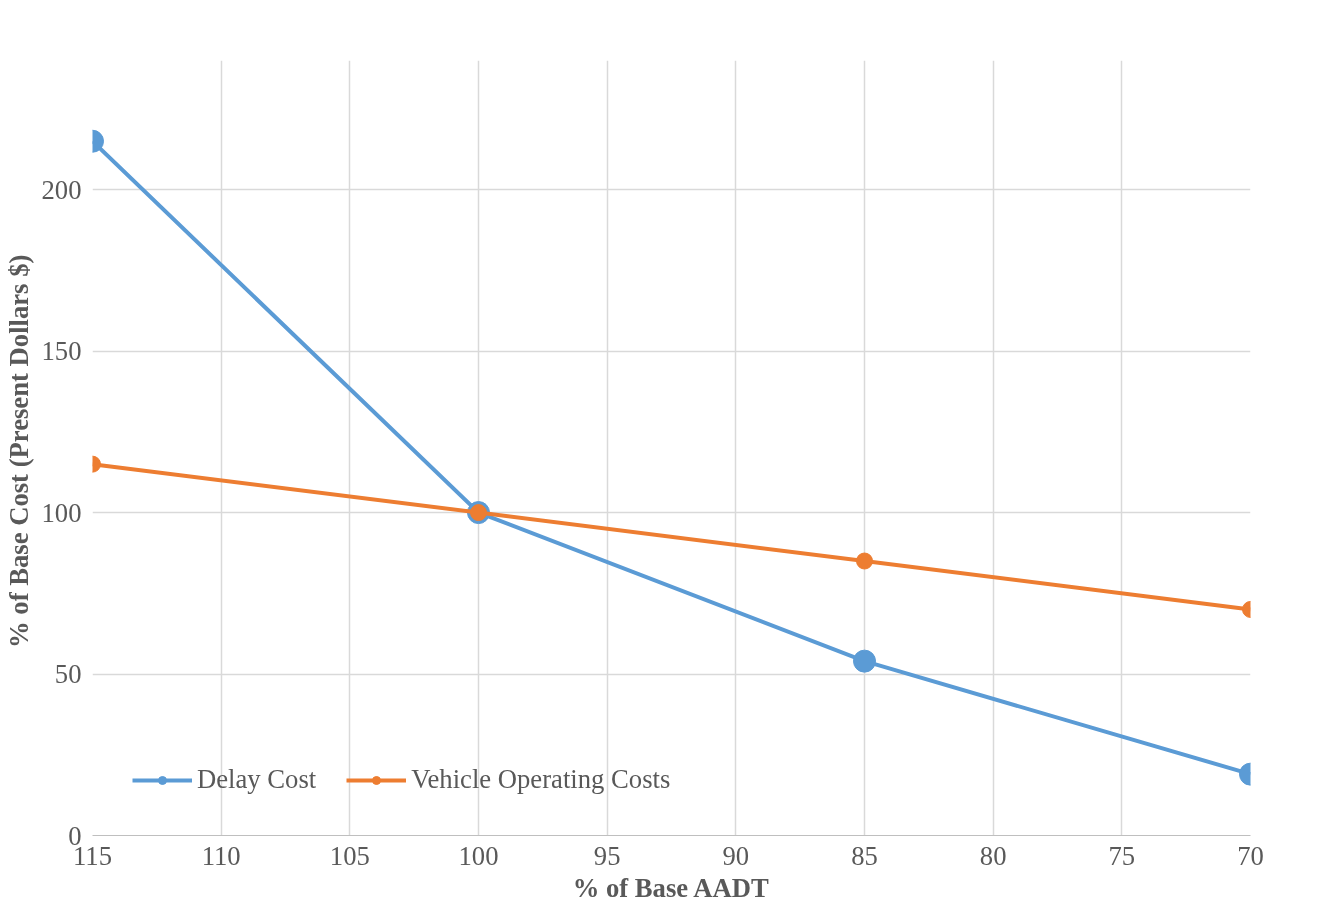 This screenshot has height=915, width=1331. What do you see at coordinates (478, 855) in the screenshot?
I see `x-tick-label: 100` at bounding box center [478, 855].